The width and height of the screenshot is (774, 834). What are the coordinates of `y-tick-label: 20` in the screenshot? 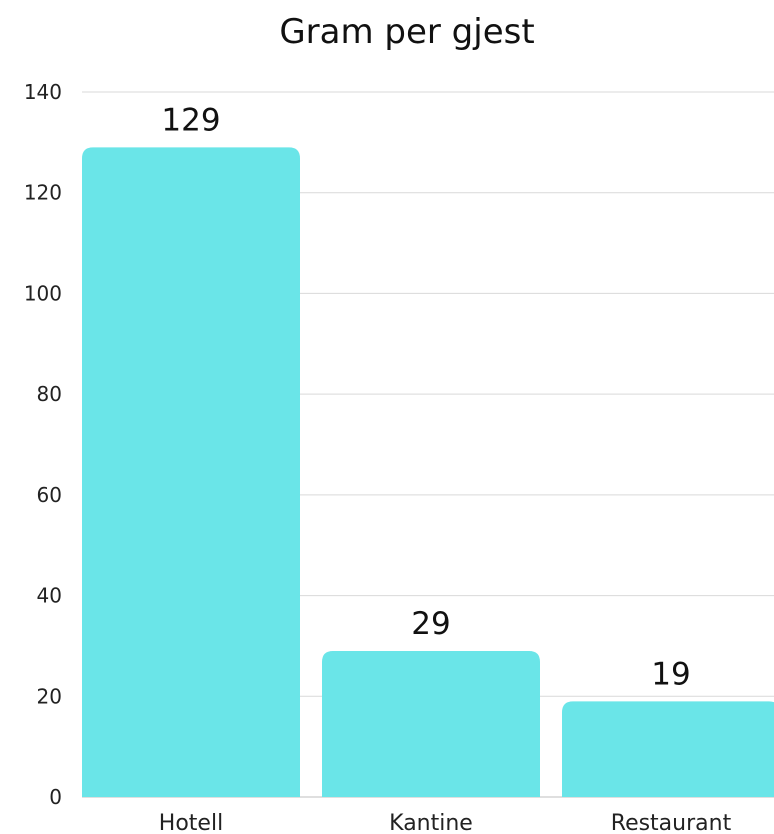 It's located at (49, 696).